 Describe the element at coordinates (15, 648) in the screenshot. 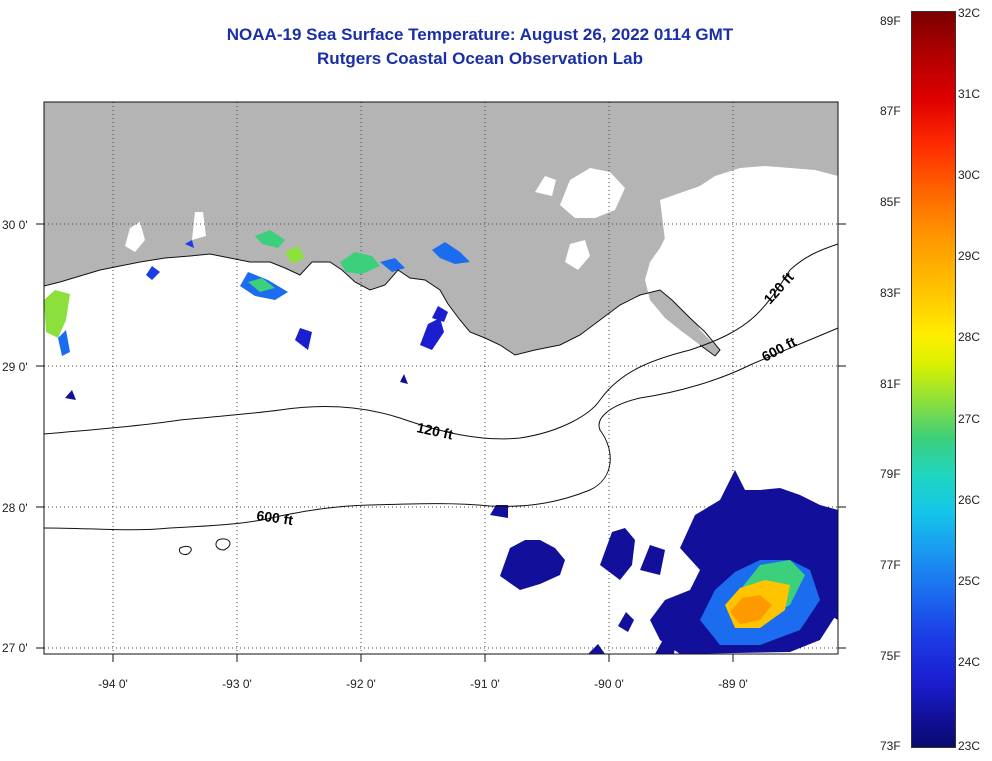

I see `lat-label-27: 27 0'` at that location.